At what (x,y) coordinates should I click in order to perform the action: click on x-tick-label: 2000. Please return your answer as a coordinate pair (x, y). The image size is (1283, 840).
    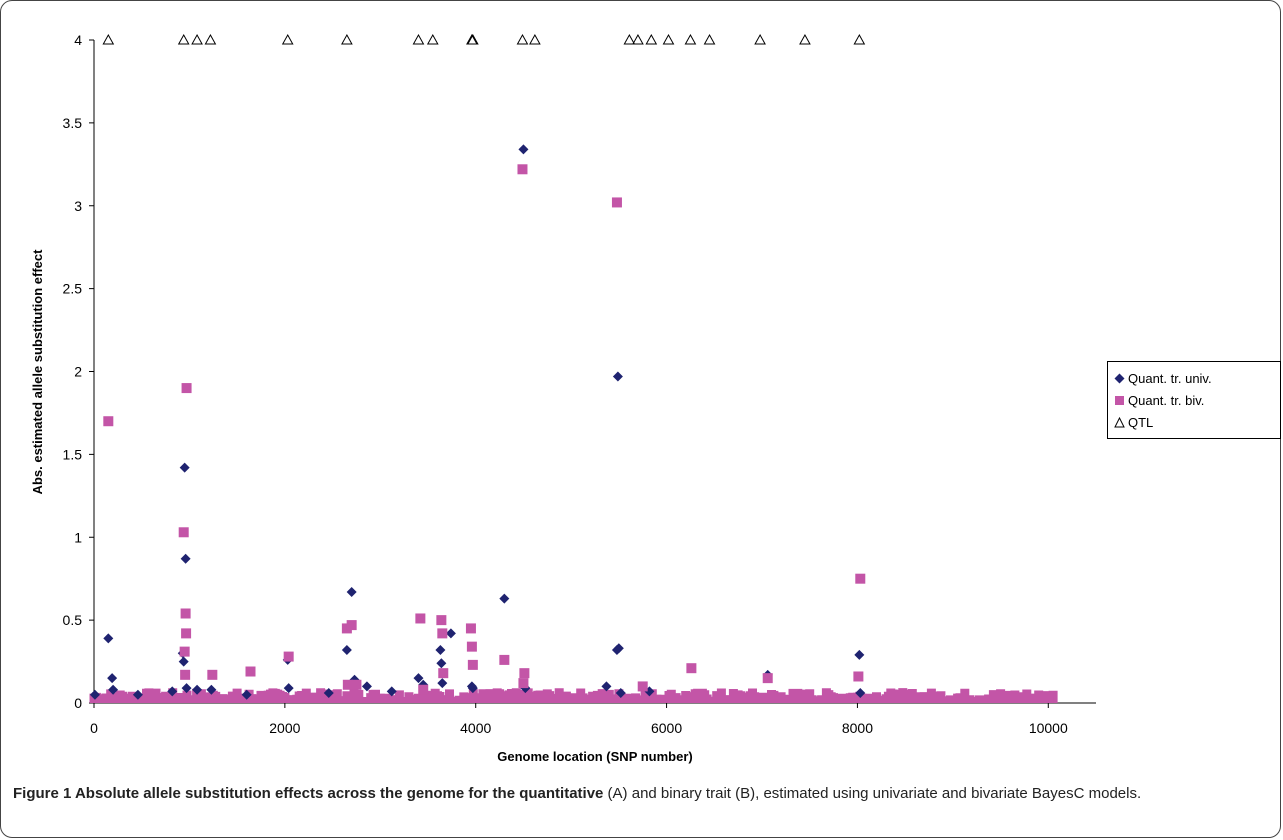
    Looking at the image, I should click on (284, 728).